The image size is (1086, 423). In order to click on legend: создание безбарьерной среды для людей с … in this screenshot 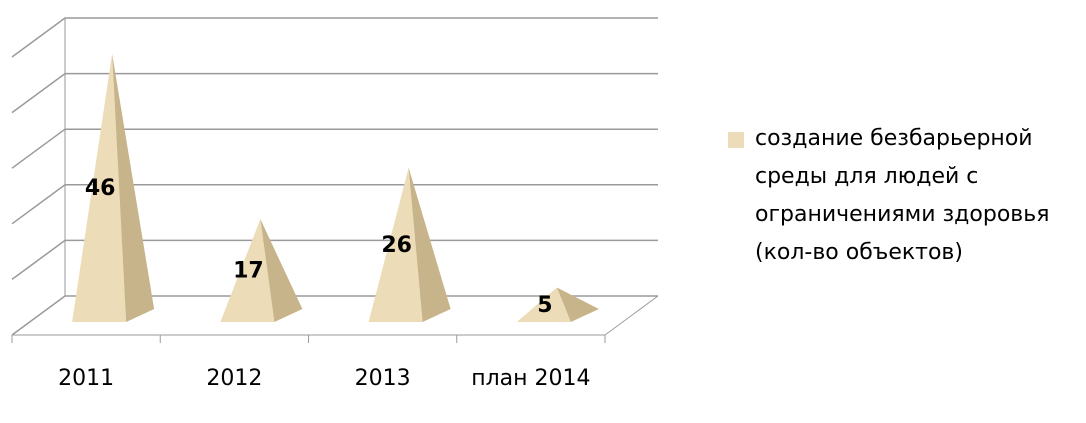, I will do `click(903, 196)`.